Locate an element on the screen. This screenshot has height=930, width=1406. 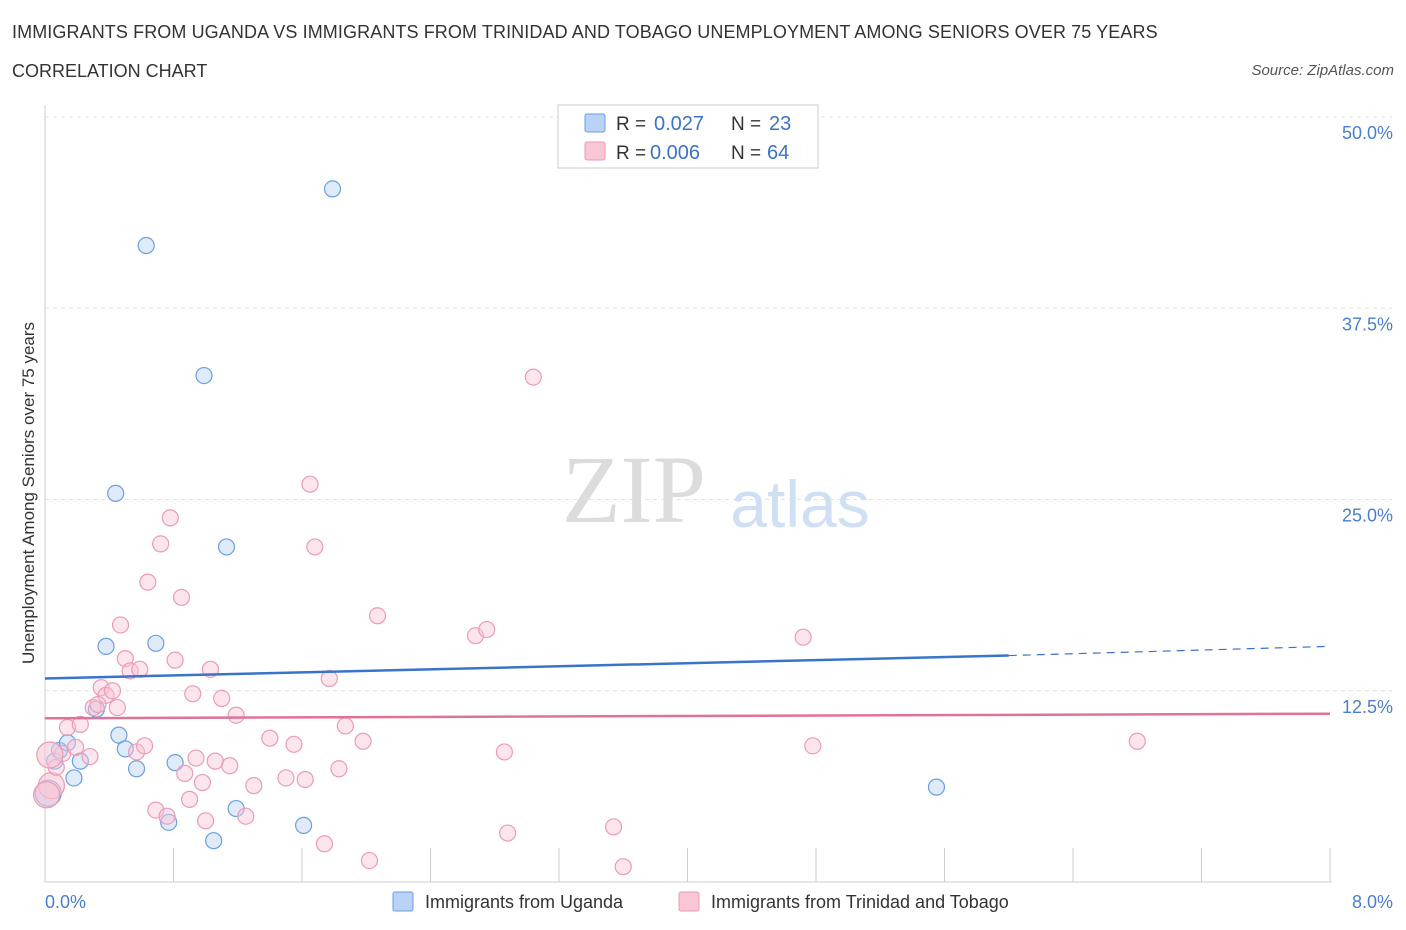
watermark-atlas: atlas is located at coordinates (799, 504).